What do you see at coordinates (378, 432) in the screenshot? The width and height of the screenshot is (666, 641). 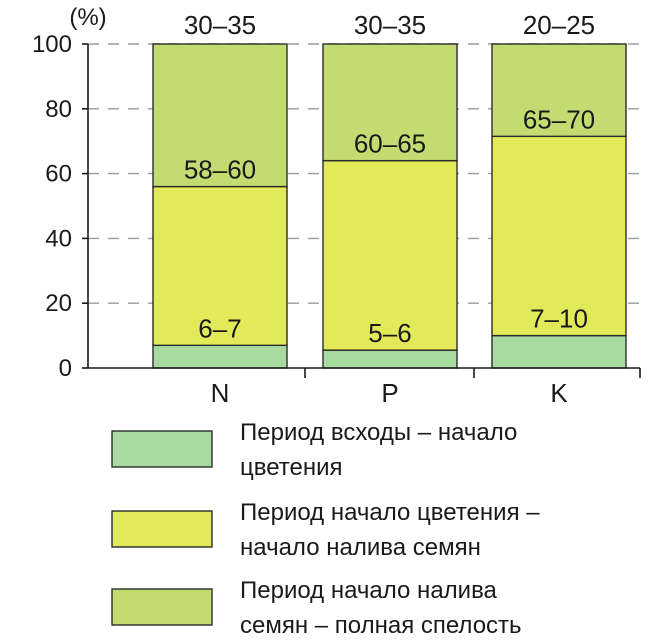 I see `legend-label: Период всходы – начало` at bounding box center [378, 432].